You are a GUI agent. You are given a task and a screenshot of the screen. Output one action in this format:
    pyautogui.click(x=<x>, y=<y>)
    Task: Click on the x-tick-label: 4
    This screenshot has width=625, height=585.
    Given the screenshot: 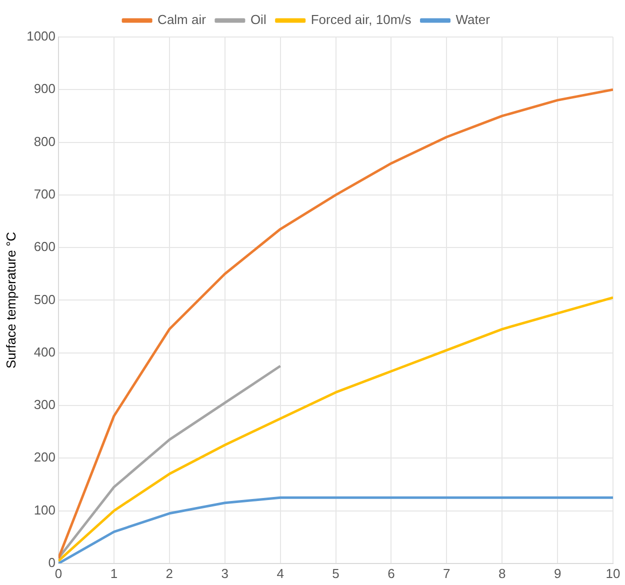 What is the action you would take?
    pyautogui.click(x=280, y=573)
    